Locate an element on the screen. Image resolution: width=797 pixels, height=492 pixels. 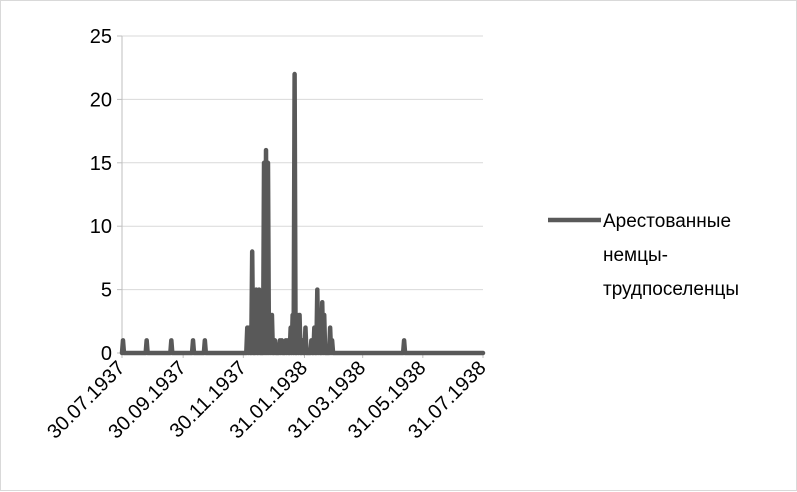
y-tick-label: 5 is located at coordinates (106, 291).